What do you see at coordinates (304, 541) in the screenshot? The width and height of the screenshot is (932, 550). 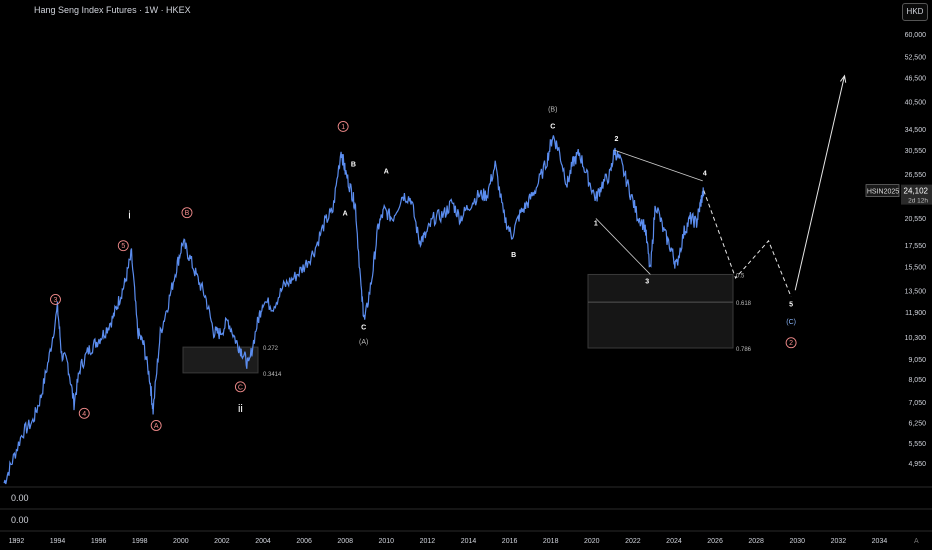 I see `x-tick-label: 2006` at bounding box center [304, 541].